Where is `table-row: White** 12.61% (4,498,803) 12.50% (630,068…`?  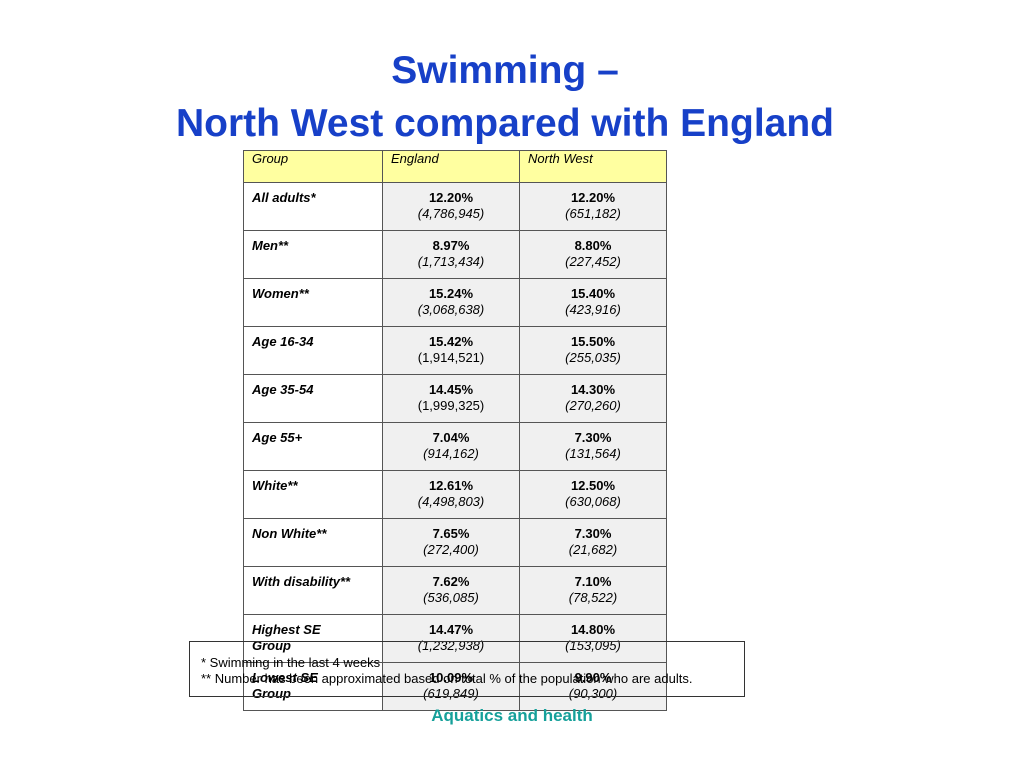 table-row: White** 12.61% (4,498,803) 12.50% (630,068… is located at coordinates (455, 494).